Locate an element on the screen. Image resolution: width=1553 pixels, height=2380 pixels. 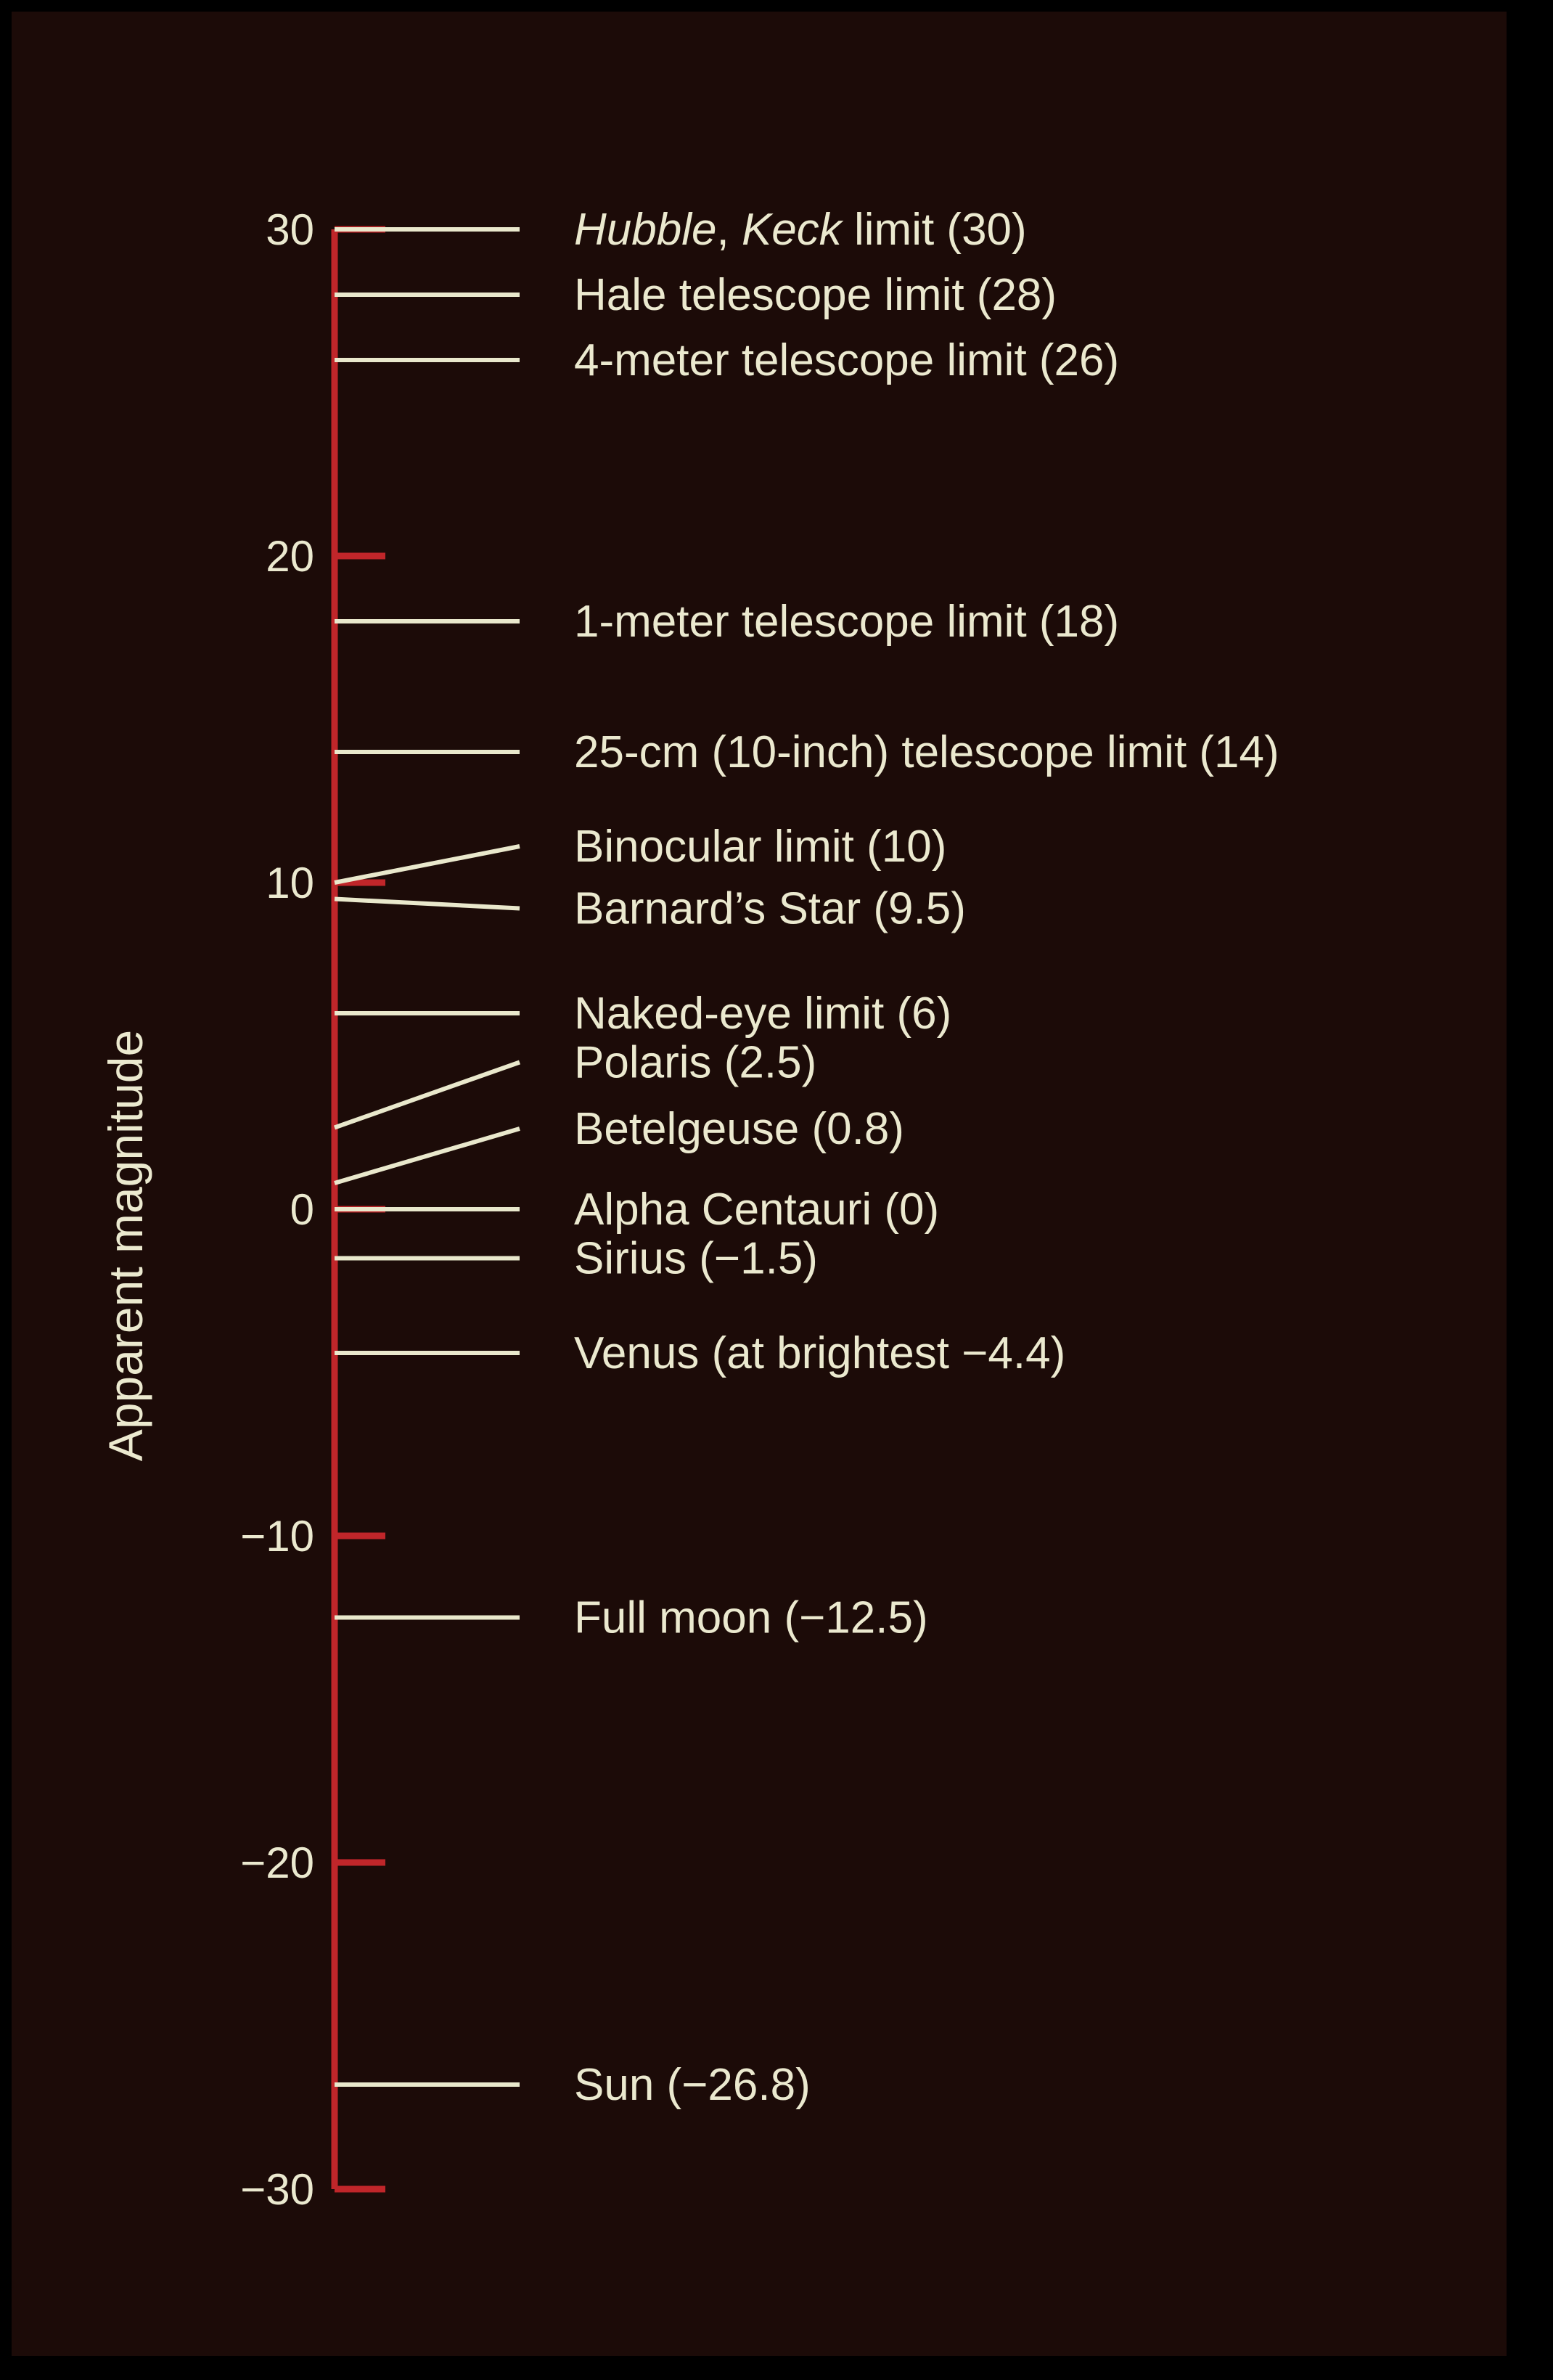
axis-tick-labels: 30 20 10 0 −10 −20 −30 is located at coordinates (277, 1209).